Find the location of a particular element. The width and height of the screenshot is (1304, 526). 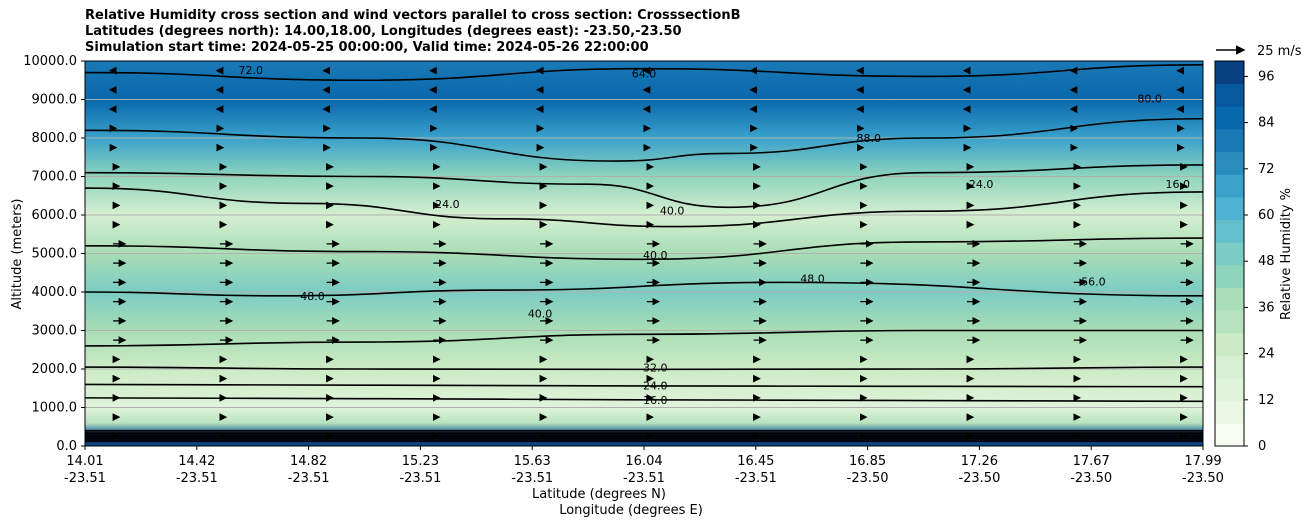

colorbar-tick-label: 84 is located at coordinates (1266, 123).